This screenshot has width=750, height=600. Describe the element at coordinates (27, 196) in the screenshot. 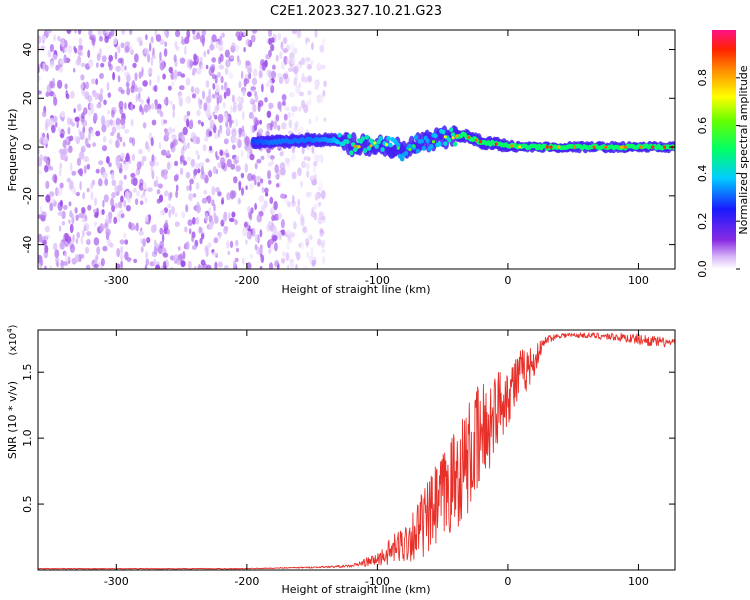

I see `spectrogram-y-tick-label: -20` at that location.